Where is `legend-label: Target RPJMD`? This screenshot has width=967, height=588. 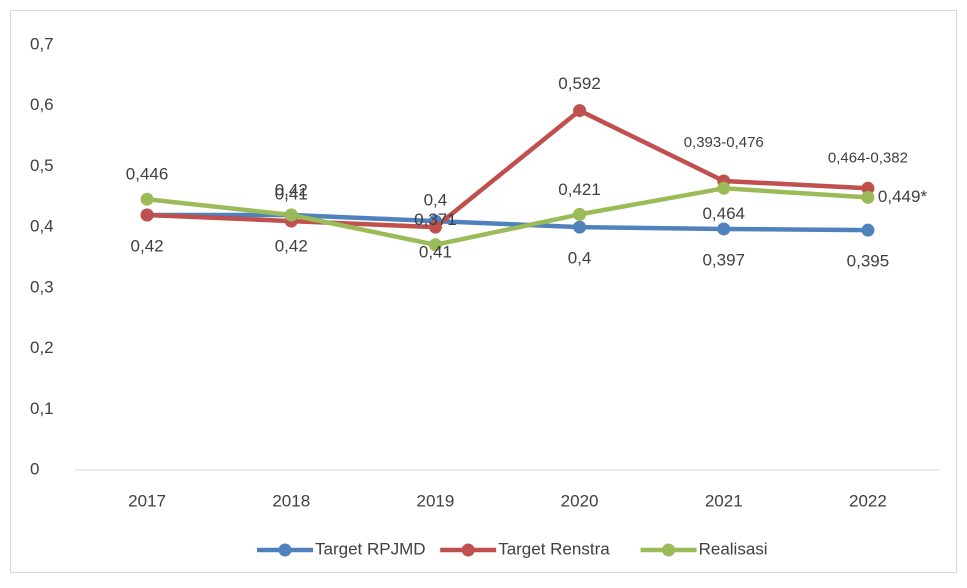 legend-label: Target RPJMD is located at coordinates (370, 548).